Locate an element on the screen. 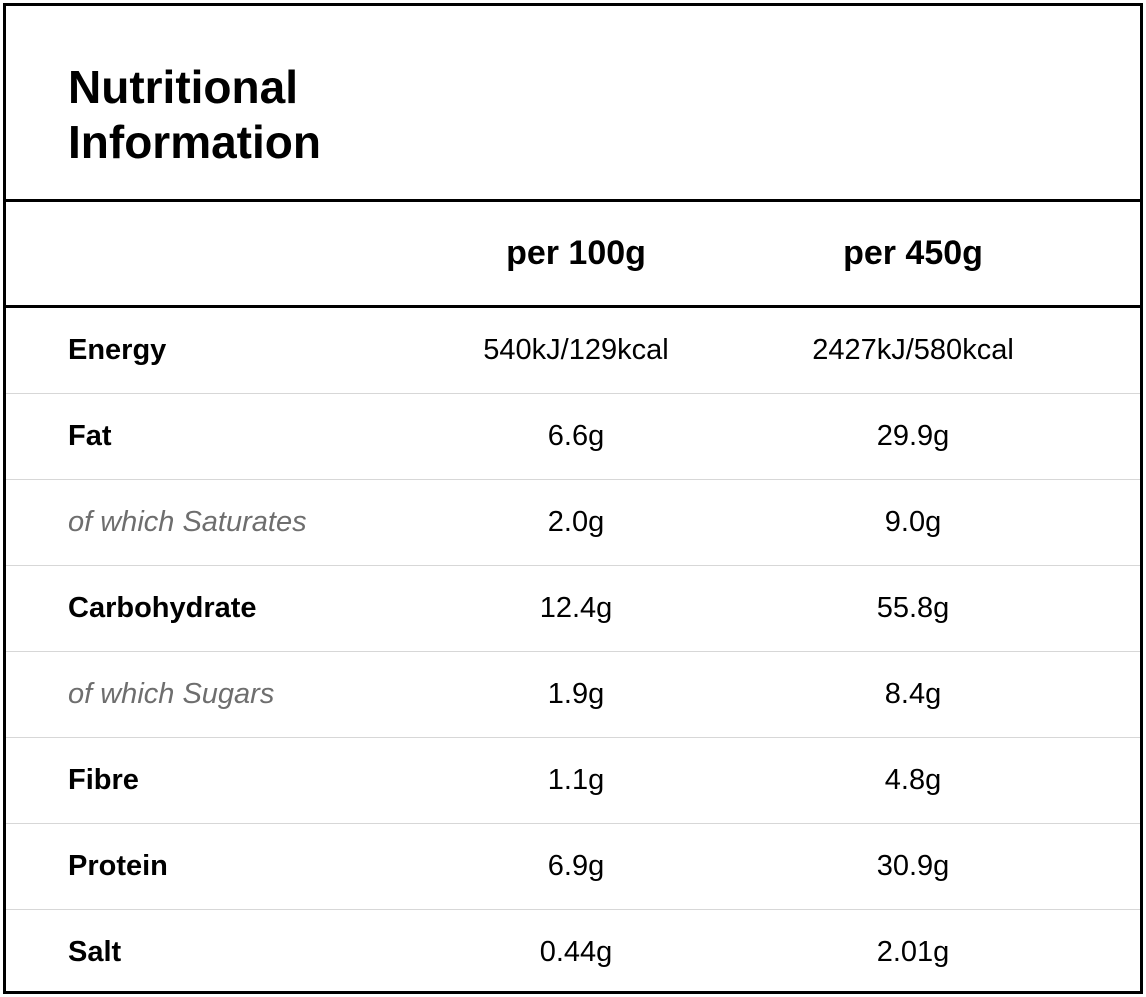  row-label: Fibre is located at coordinates (103, 780).